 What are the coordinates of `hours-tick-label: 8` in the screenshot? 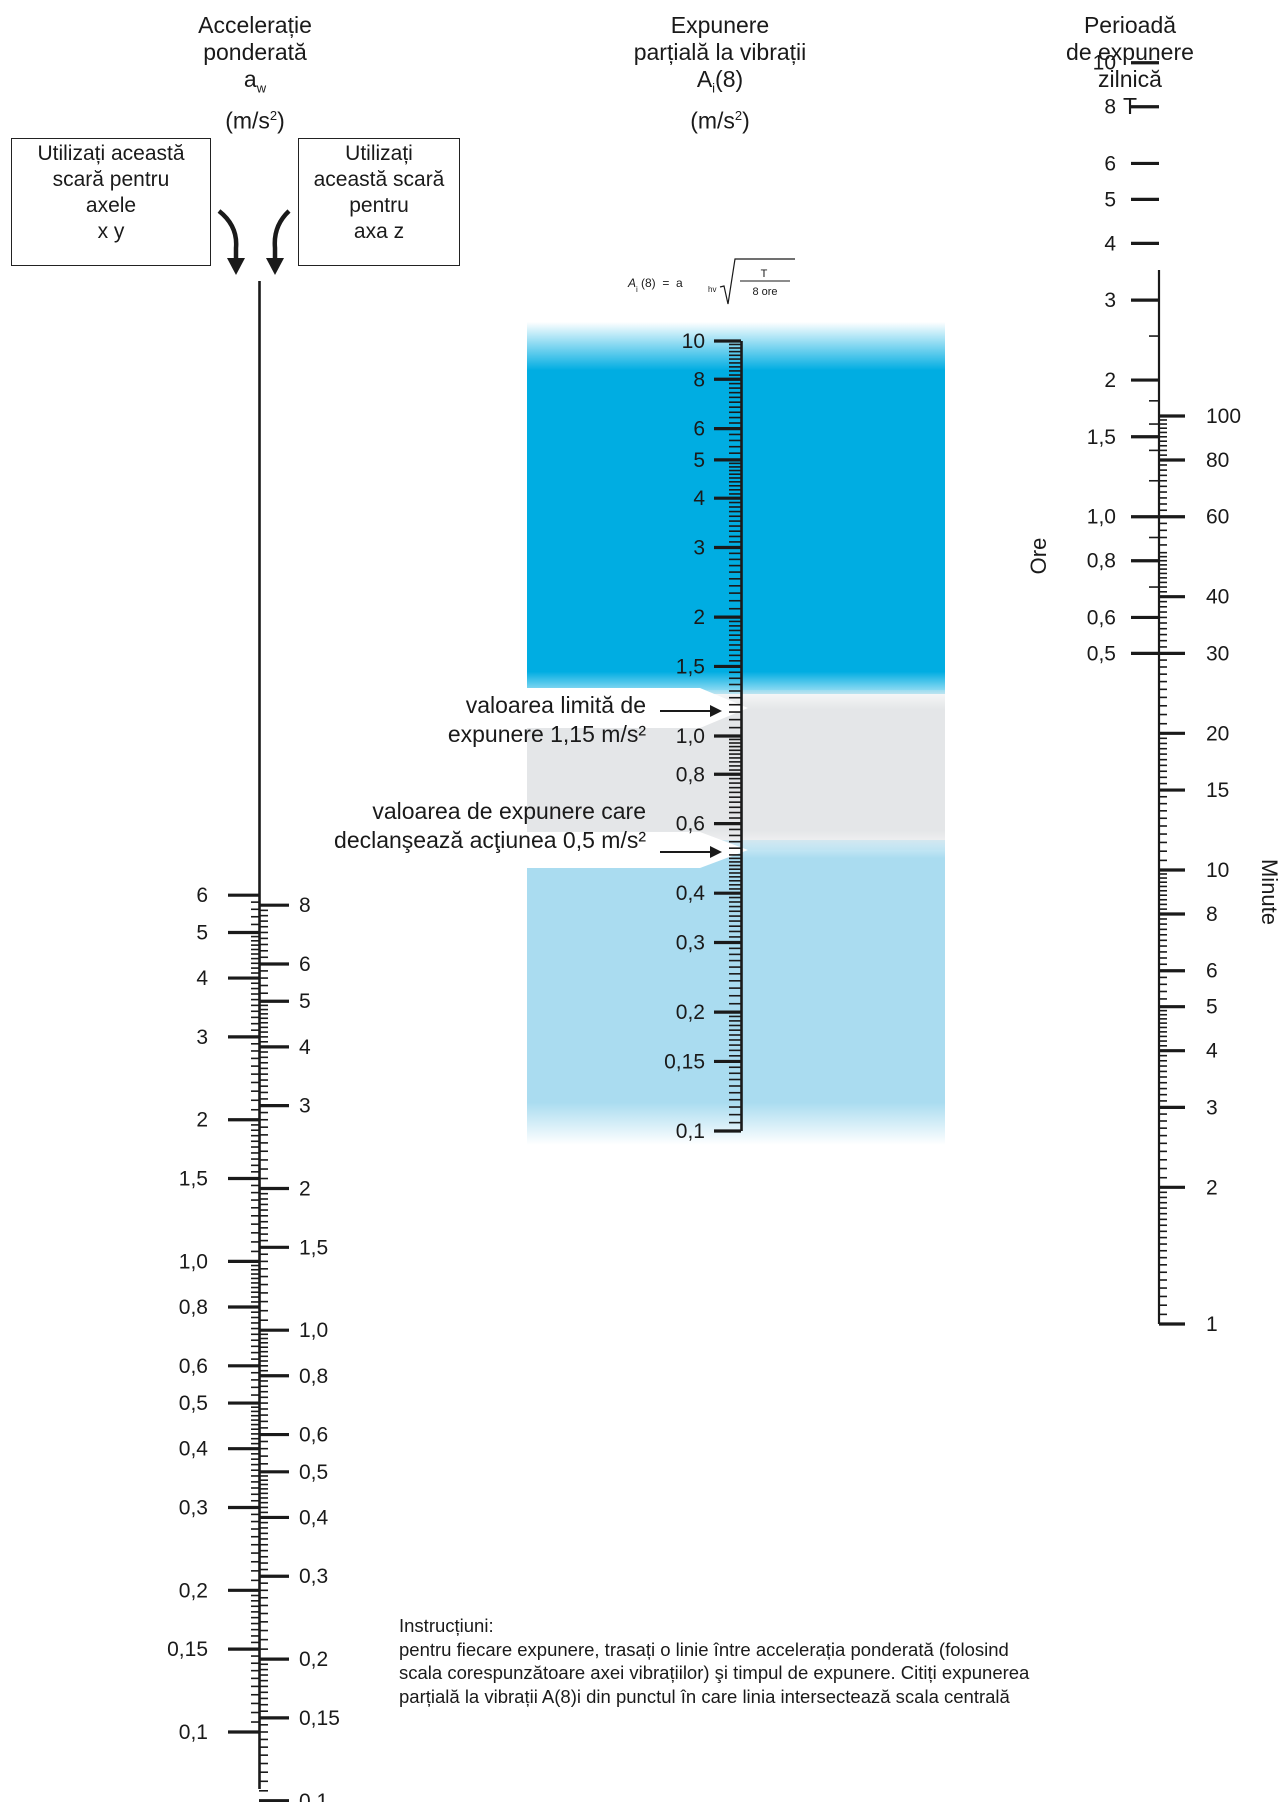 It's located at (1110, 107).